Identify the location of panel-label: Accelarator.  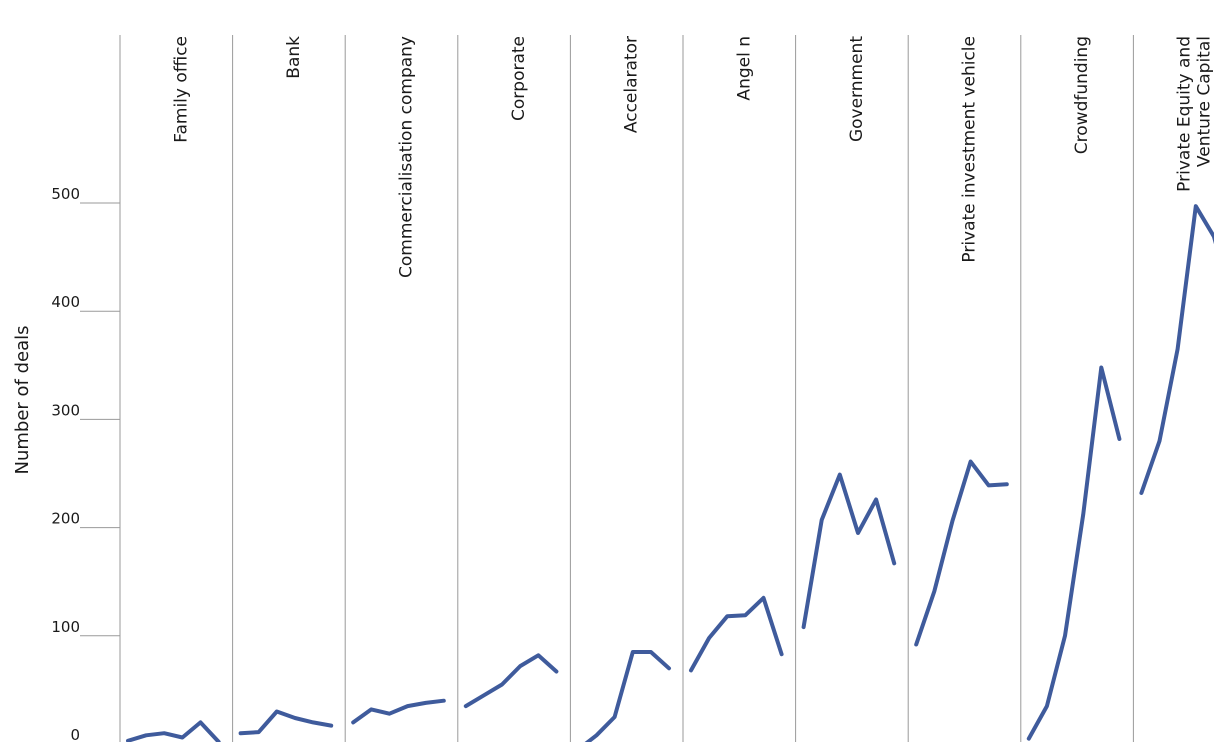
(632, 84).